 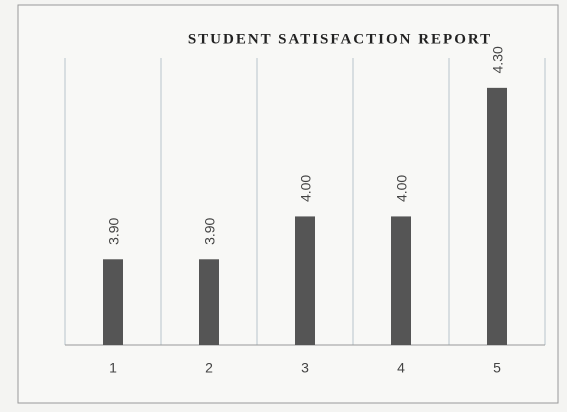 I want to click on x-tick-label: 1, so click(x=113, y=368).